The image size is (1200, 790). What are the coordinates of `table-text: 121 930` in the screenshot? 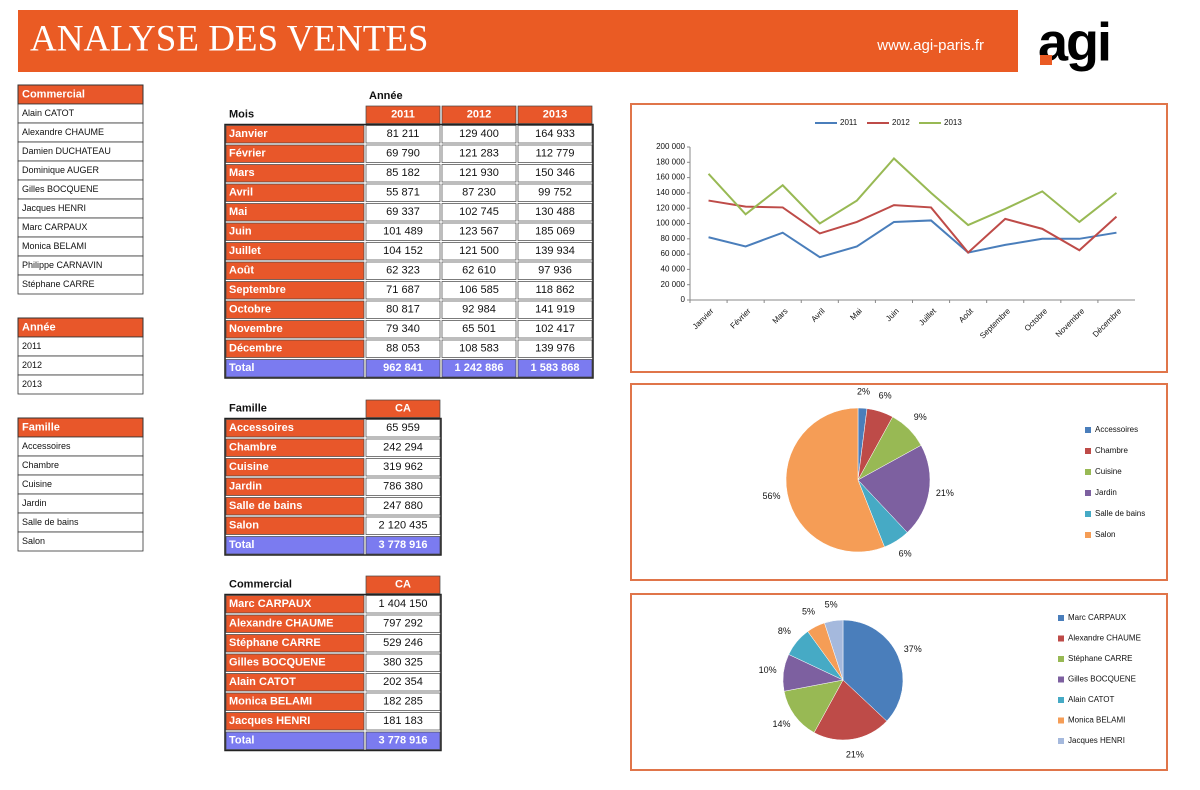 It's located at (479, 173).